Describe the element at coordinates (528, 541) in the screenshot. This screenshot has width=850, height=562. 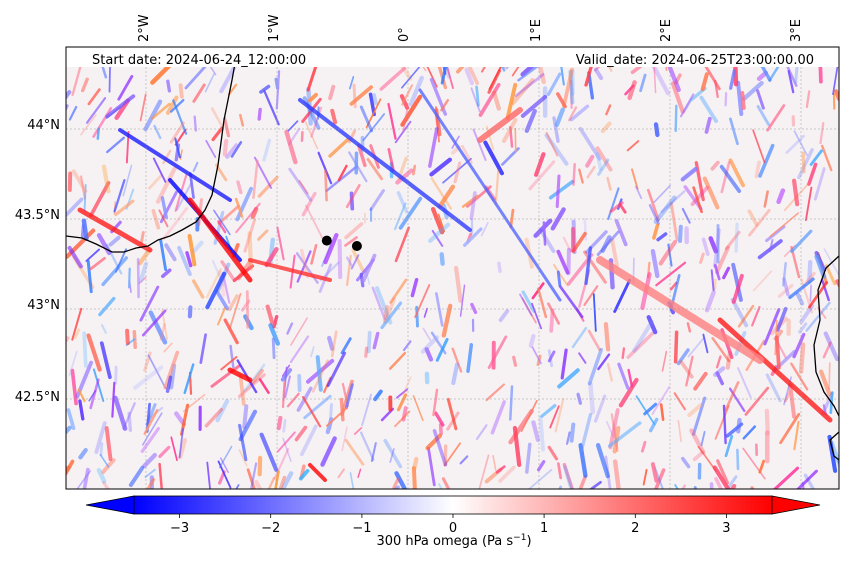
I see `colorbar-title-end: )` at that location.